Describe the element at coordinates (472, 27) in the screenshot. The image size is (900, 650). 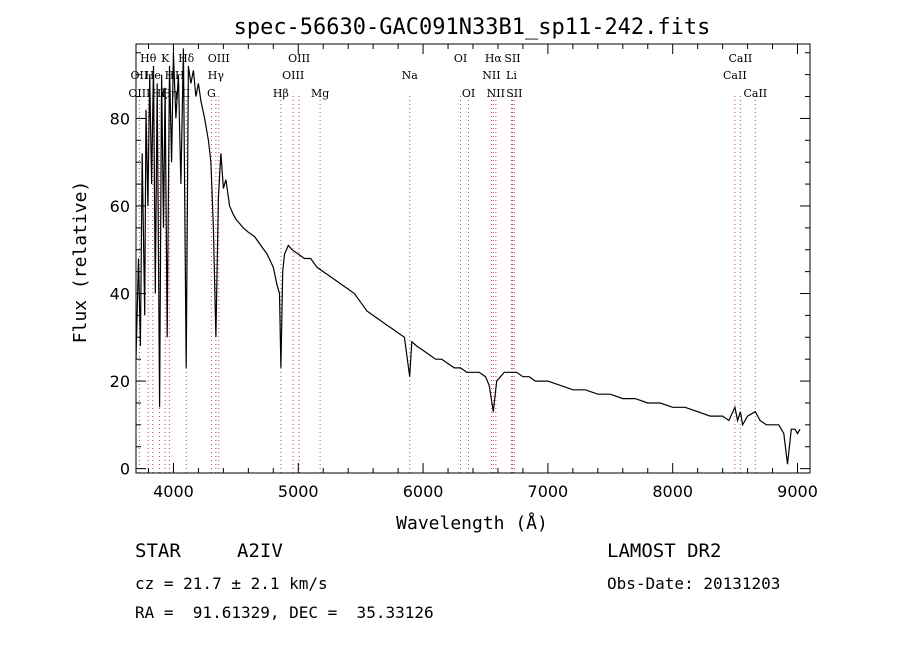
I see `chart-title: spec-56630-GAC091N33B1_sp11-242.fits` at that location.